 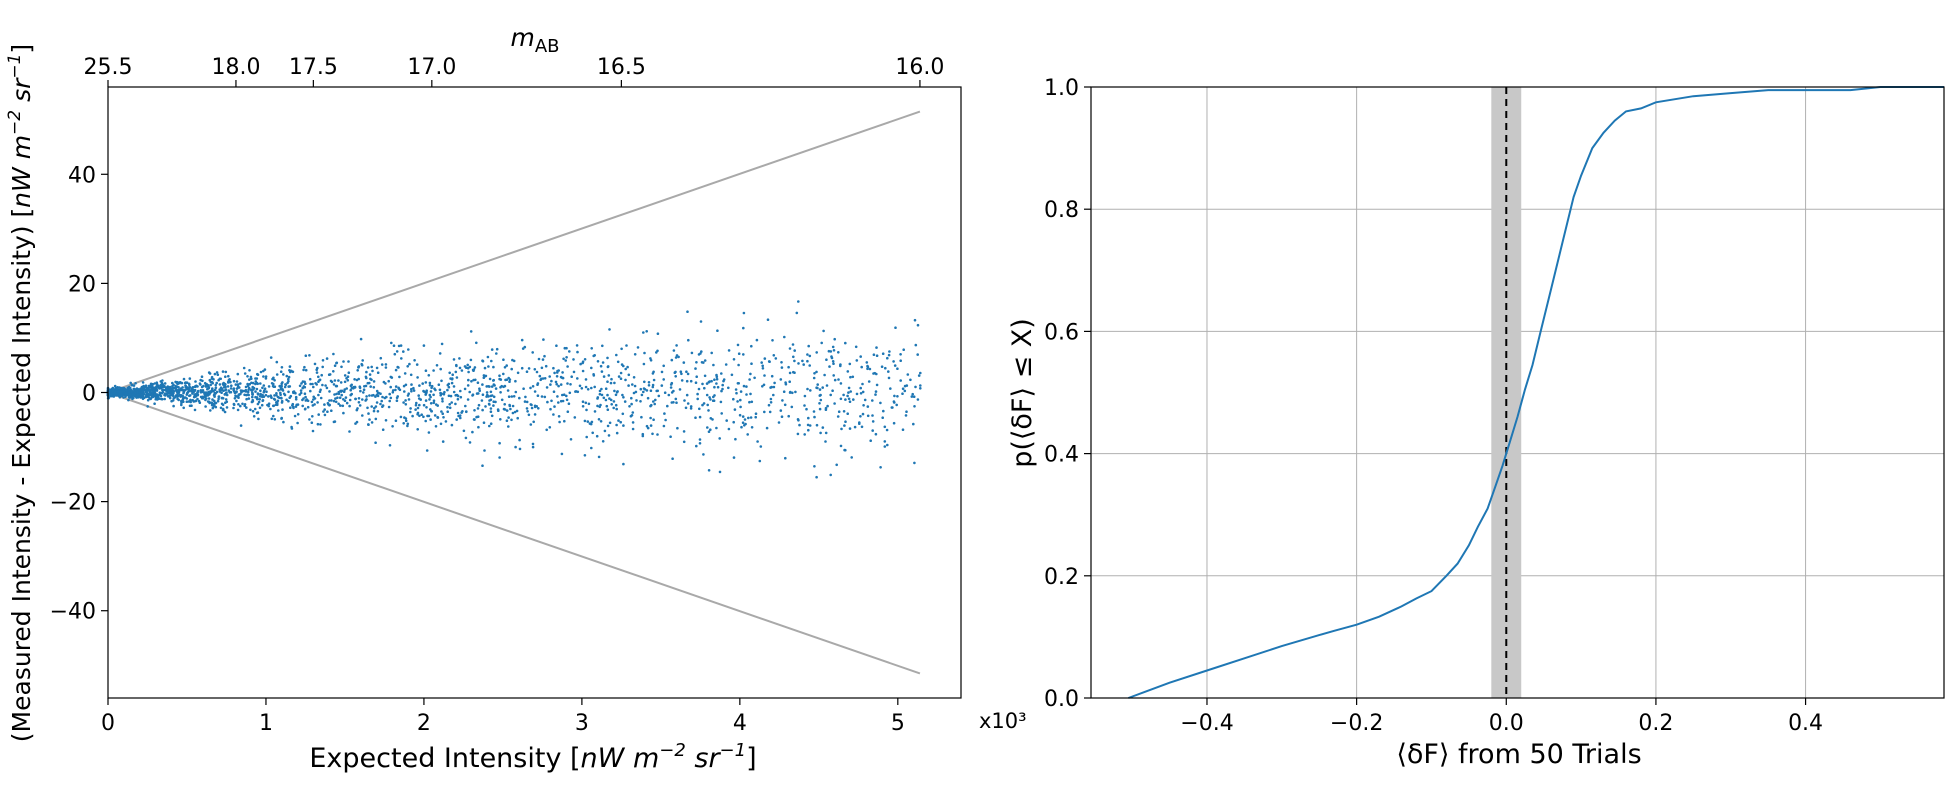 I want to click on left-top-mab-ticks: 25.5 18.0 17.5 17.0 16.5 16.0, so click(x=514, y=71).